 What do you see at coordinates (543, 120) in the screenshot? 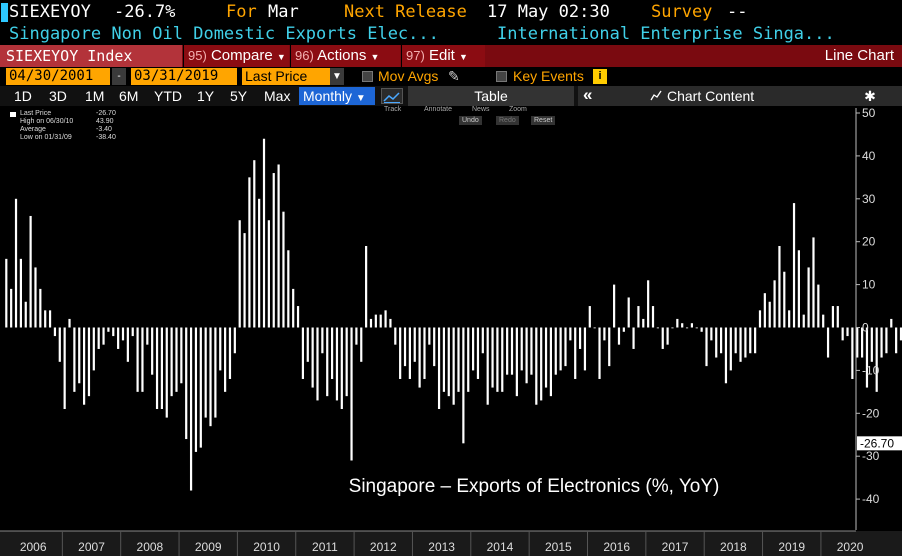
I see `reset-button: Reset` at bounding box center [543, 120].